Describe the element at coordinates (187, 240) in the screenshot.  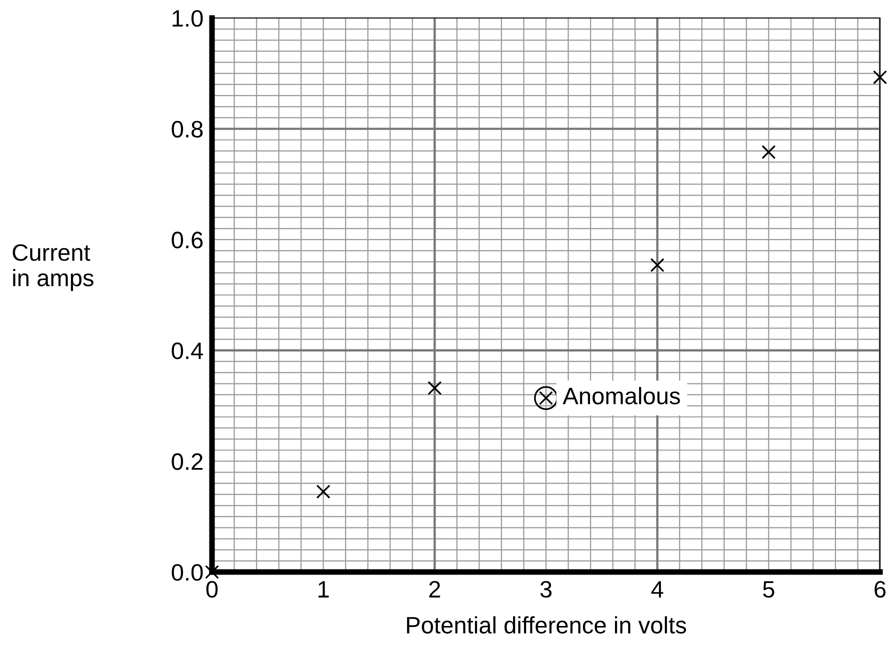
I see `y-tick-label: 0.6` at that location.